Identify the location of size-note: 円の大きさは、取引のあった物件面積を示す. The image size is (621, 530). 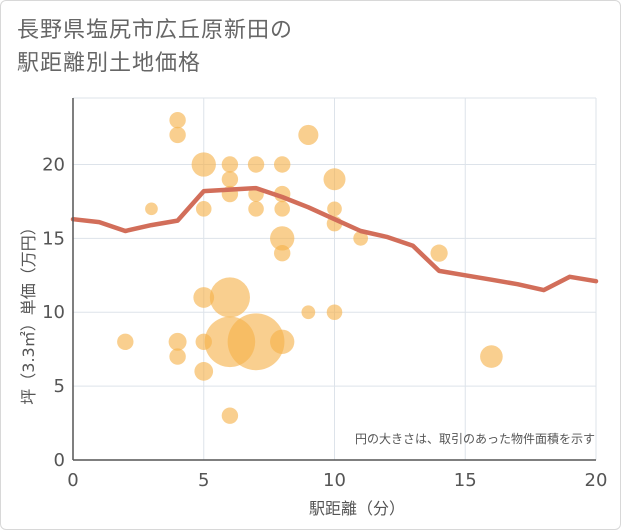
(475, 438).